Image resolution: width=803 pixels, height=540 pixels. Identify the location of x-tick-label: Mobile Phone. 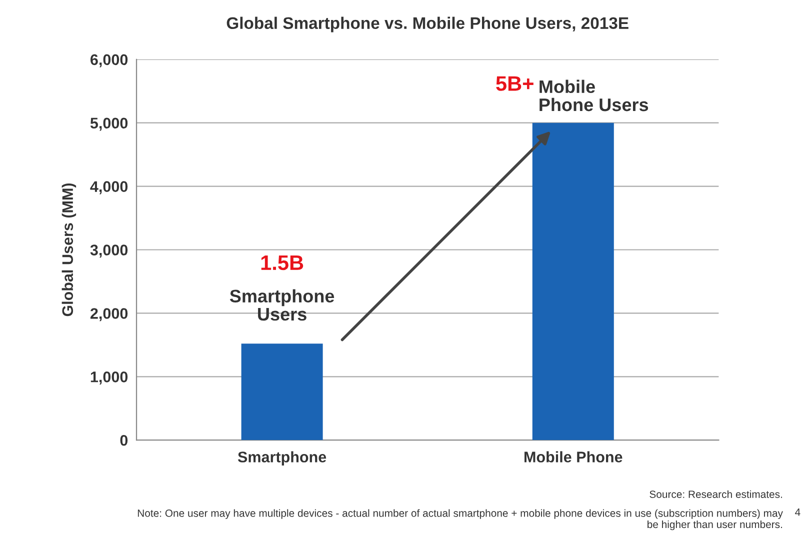
(573, 456).